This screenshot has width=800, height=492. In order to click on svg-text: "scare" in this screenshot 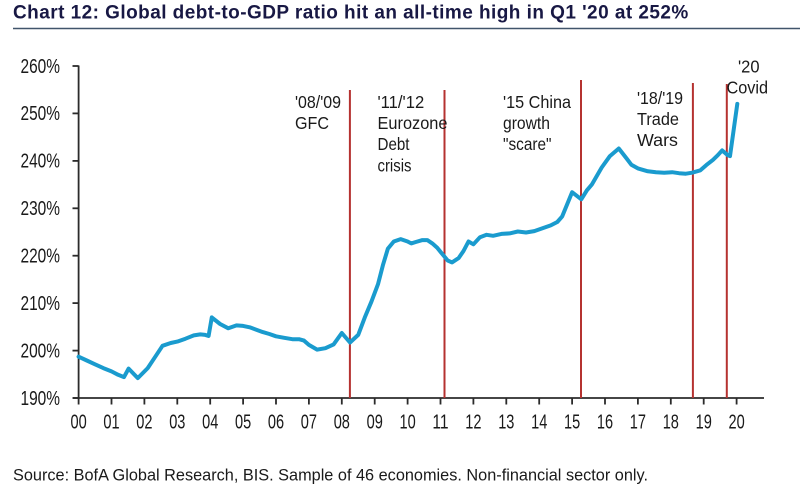, I will do `click(527, 144)`.